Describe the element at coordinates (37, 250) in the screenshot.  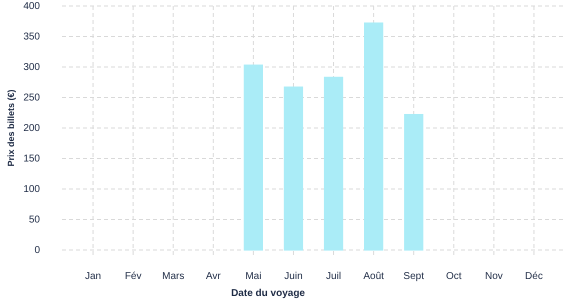
I see `y-tick-label: 0` at that location.